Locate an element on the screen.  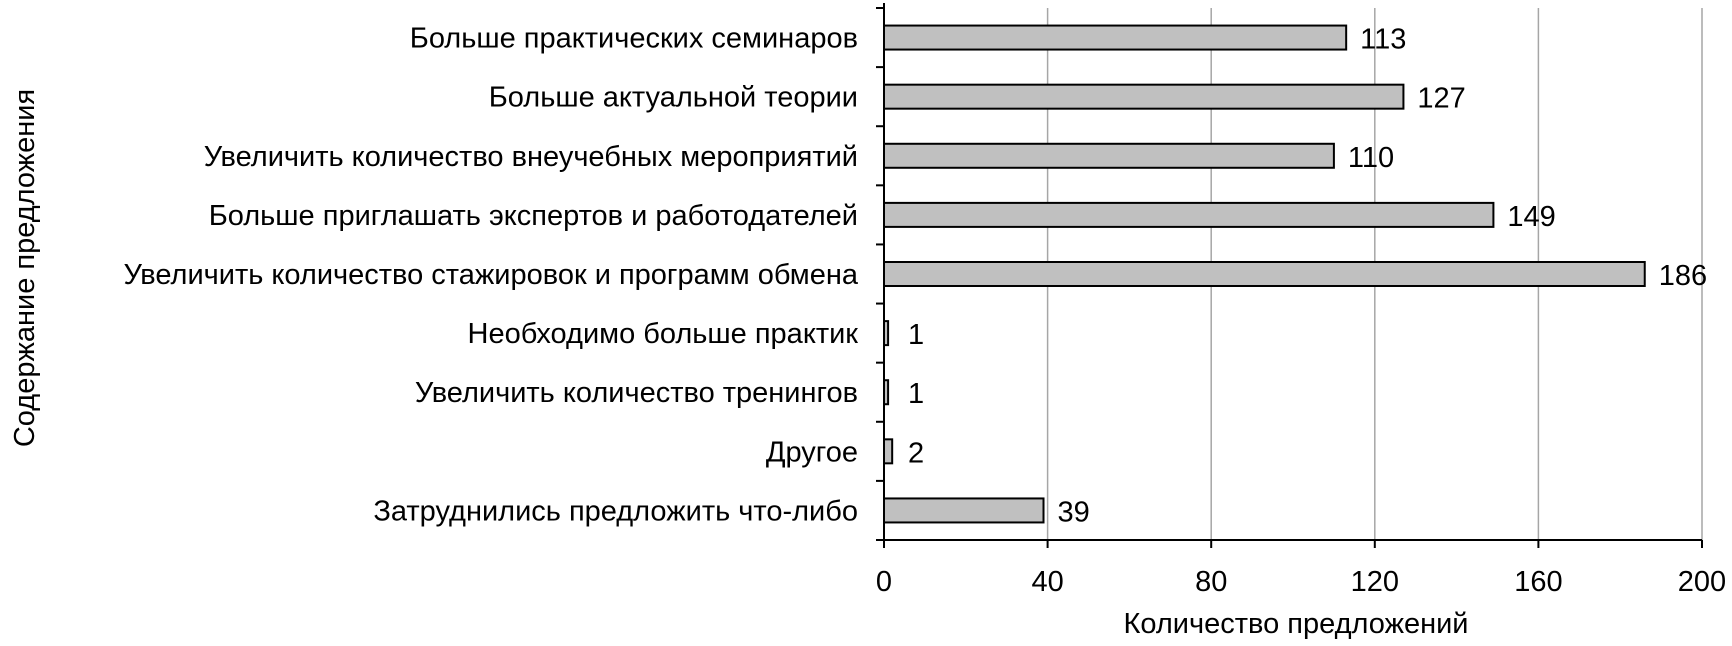
x-axis-title: Количество предложений is located at coordinates (1295, 624).